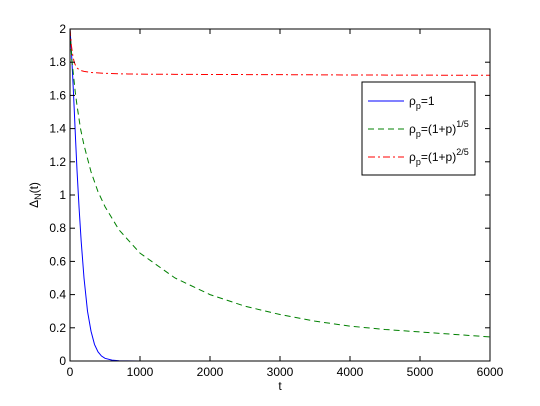 The width and height of the screenshot is (540, 406). What do you see at coordinates (280, 372) in the screenshot?
I see `x-tick-label: 3000` at bounding box center [280, 372].